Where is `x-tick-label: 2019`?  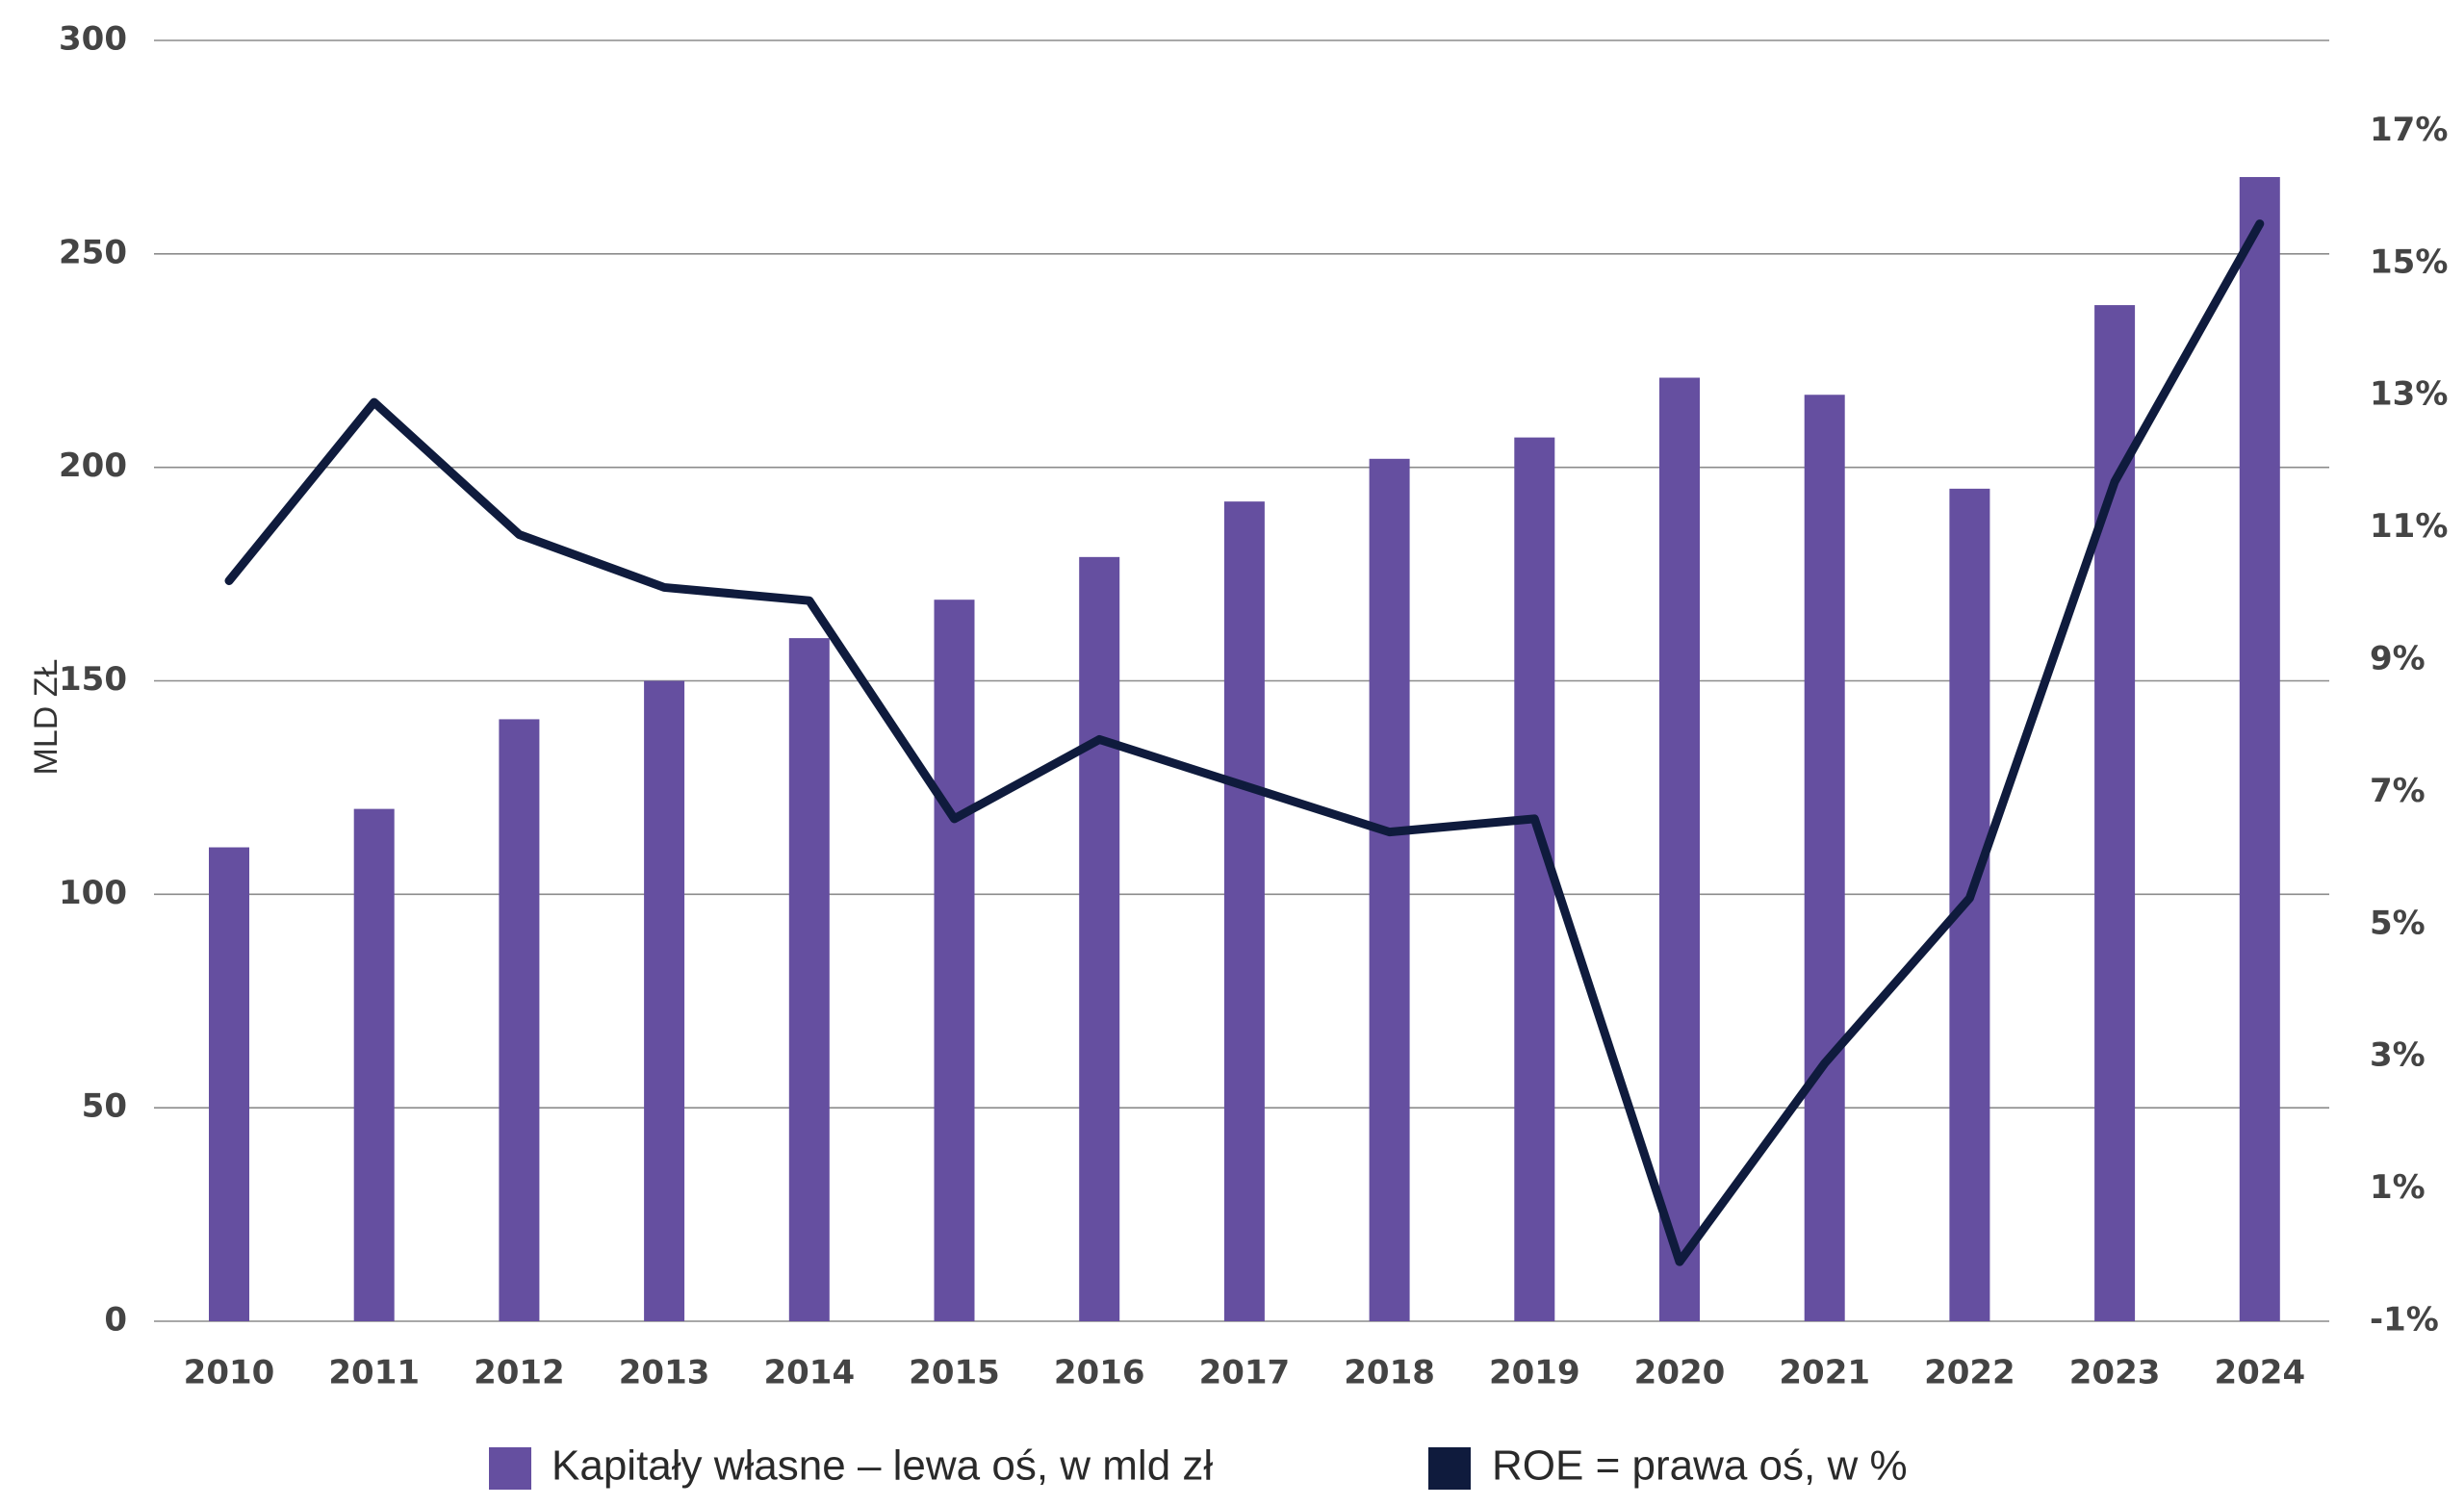
x-tick-label: 2019 is located at coordinates (1534, 1373).